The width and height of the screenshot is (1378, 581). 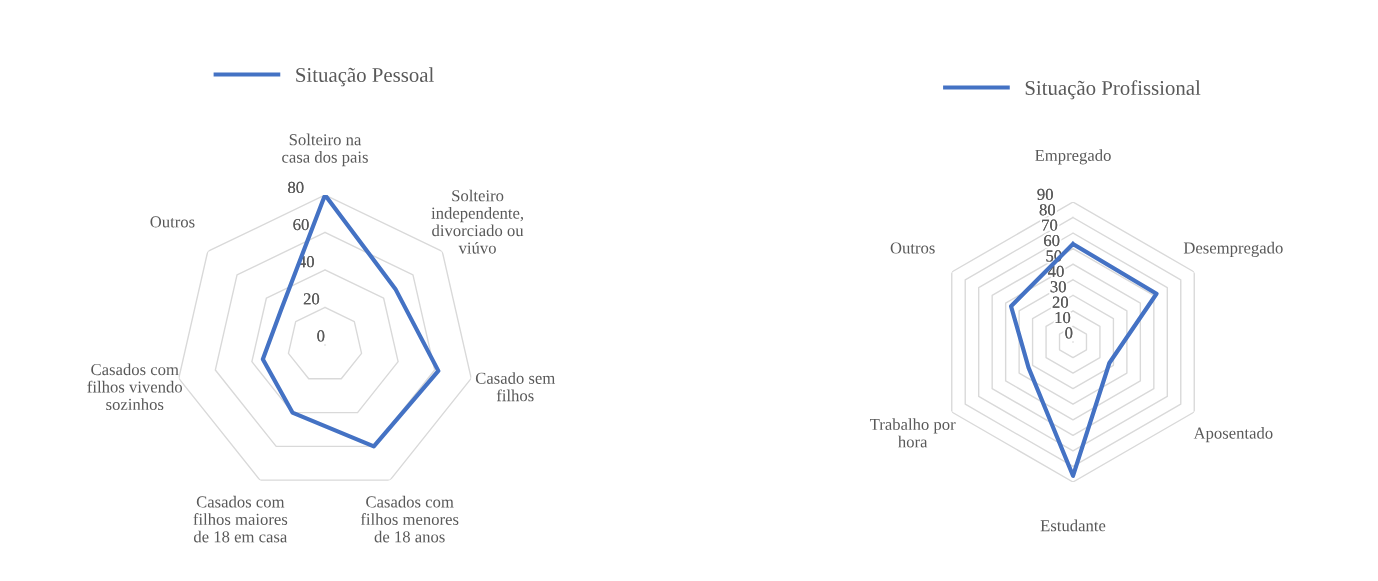 I want to click on spoke-label: Desempregado, so click(x=1233, y=249).